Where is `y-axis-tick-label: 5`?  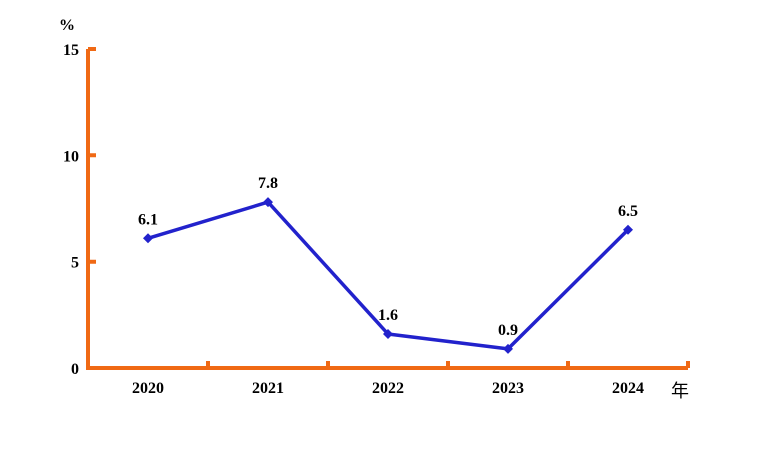 y-axis-tick-label: 5 is located at coordinates (75, 263).